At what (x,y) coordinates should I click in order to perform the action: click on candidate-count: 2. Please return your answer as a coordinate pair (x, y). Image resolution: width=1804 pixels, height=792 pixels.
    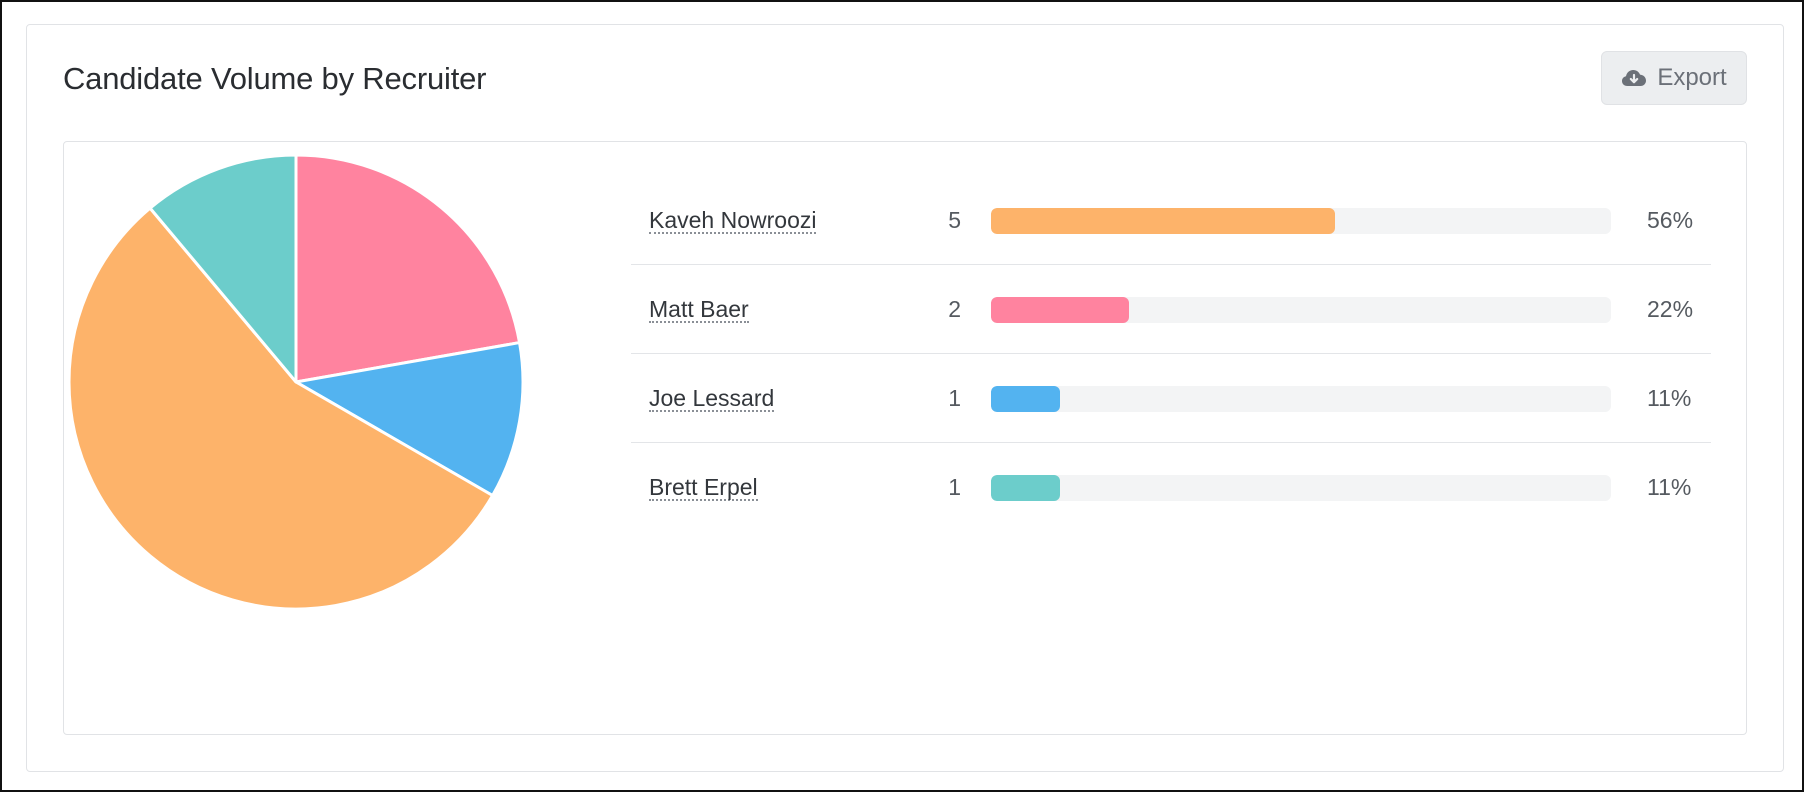
    Looking at the image, I should click on (954, 309).